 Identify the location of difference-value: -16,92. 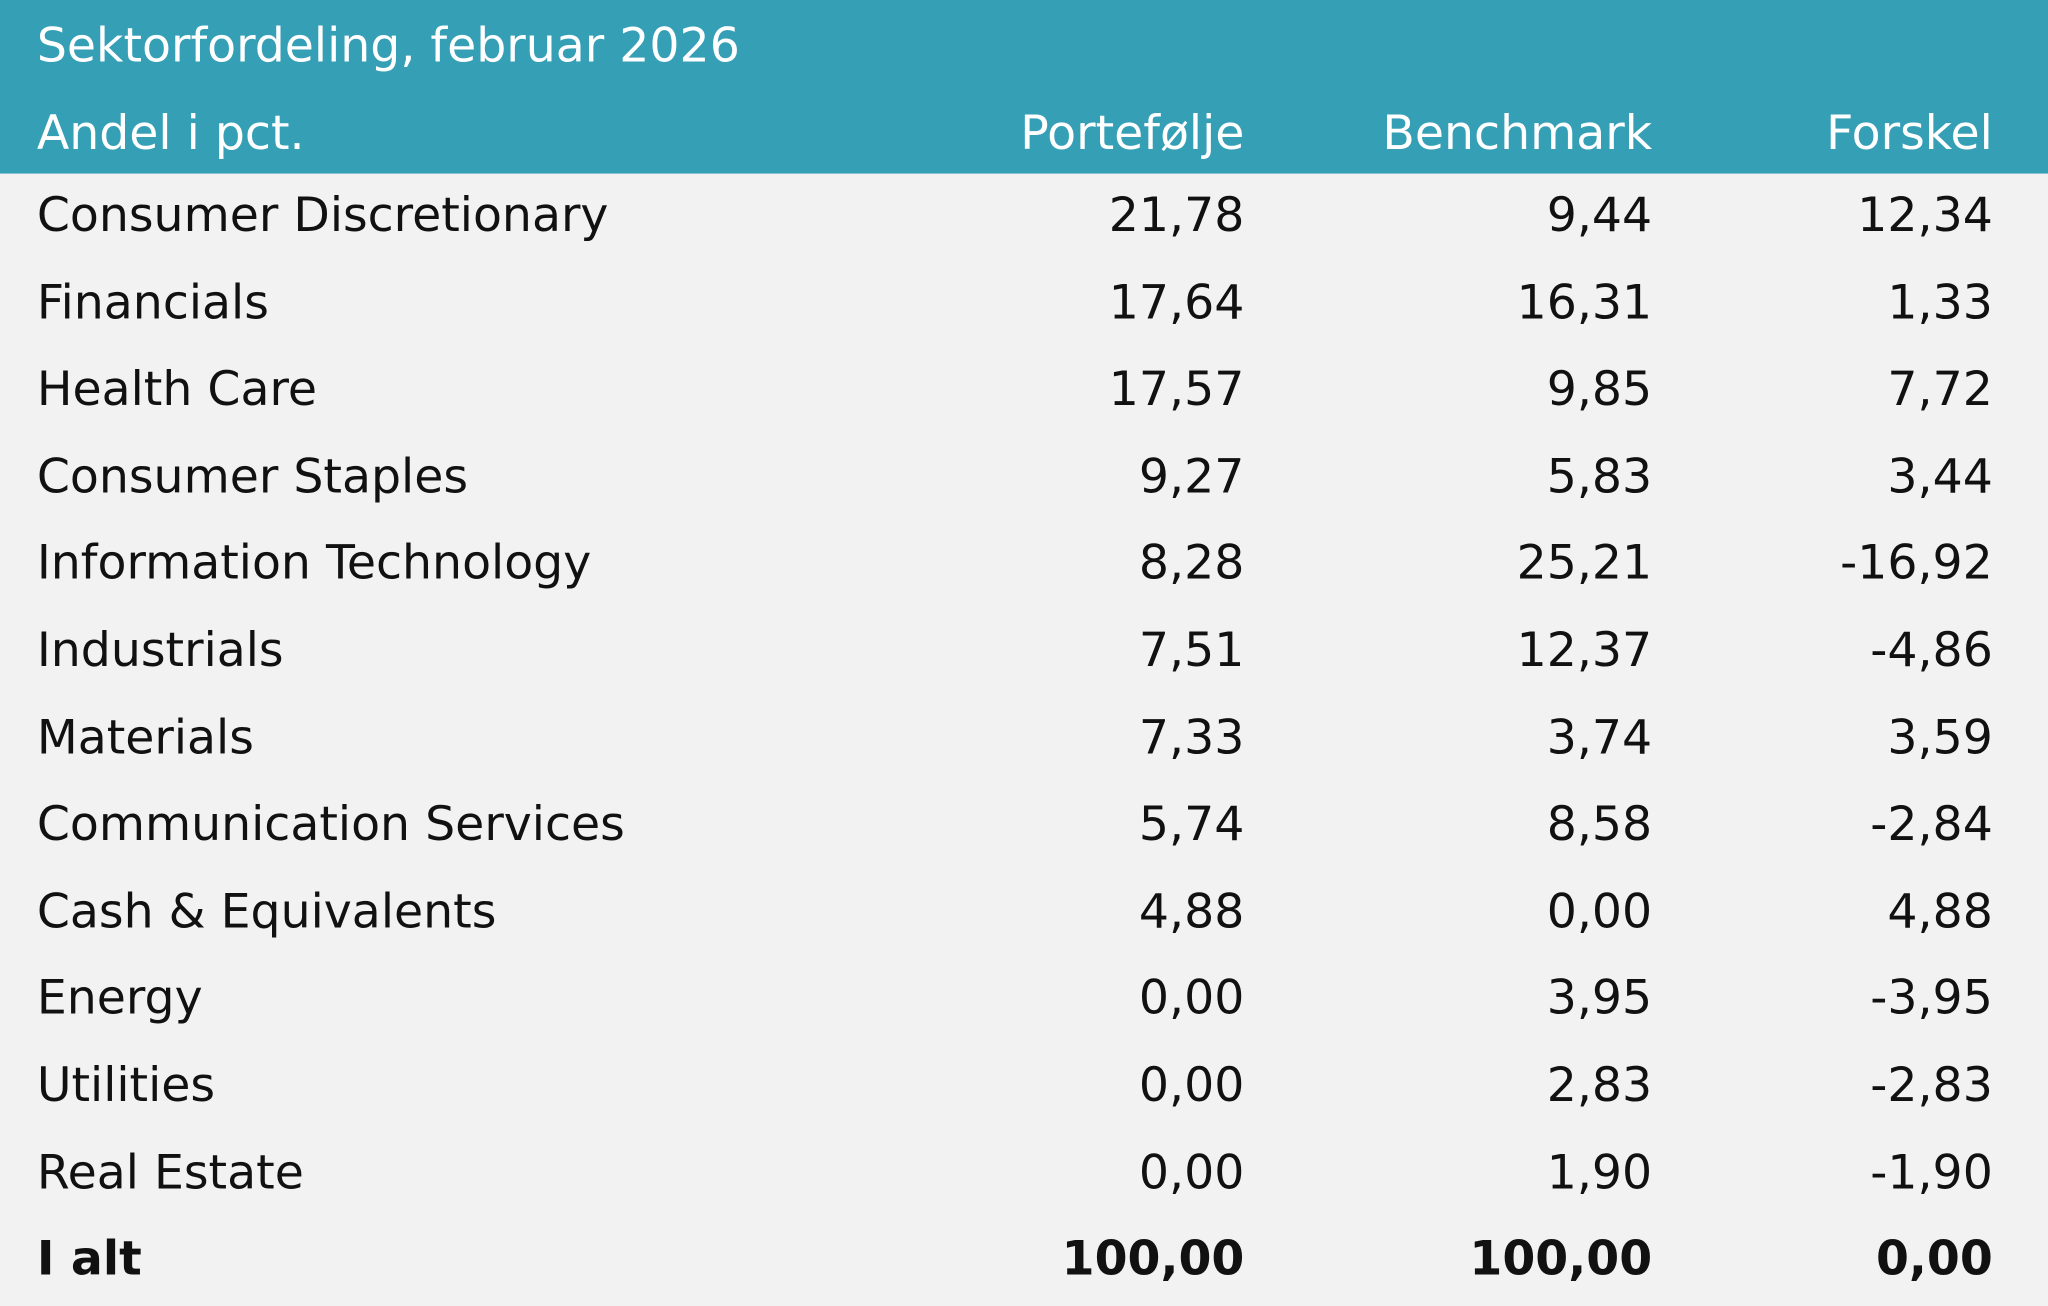
(1916, 564).